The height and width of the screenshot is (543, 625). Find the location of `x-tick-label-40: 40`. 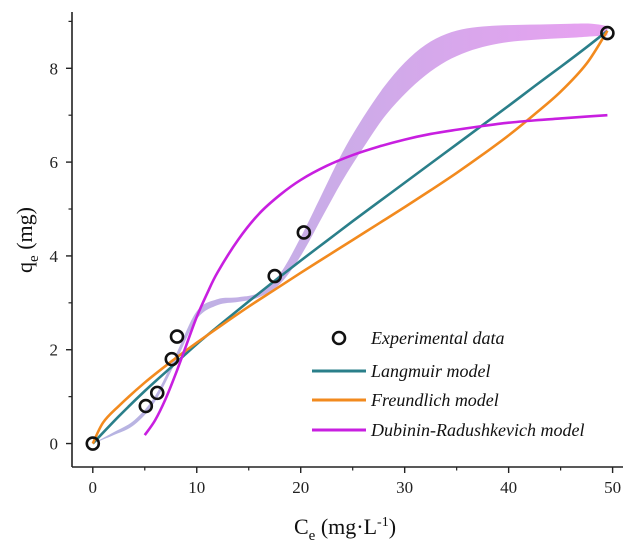

x-tick-label-40: 40 is located at coordinates (508, 487).